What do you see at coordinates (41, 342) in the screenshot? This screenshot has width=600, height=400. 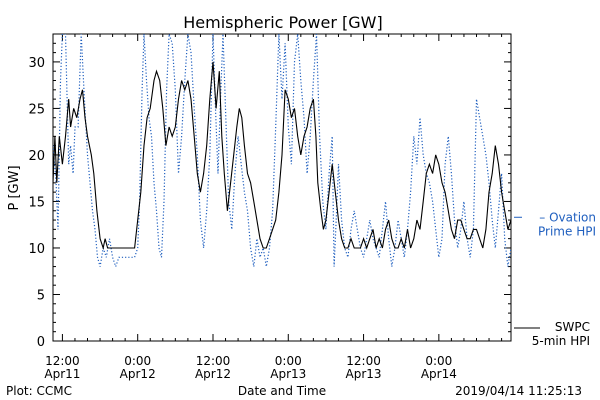 I see `y-tick-label: 0` at bounding box center [41, 342].